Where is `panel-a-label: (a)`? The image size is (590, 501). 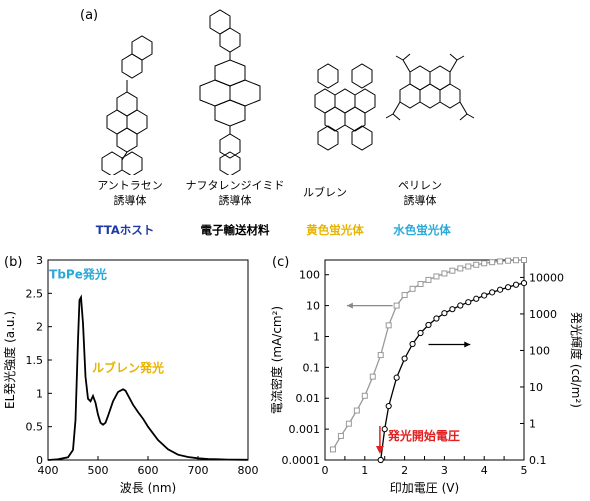
panel-a-label: (a) is located at coordinates (89, 15).